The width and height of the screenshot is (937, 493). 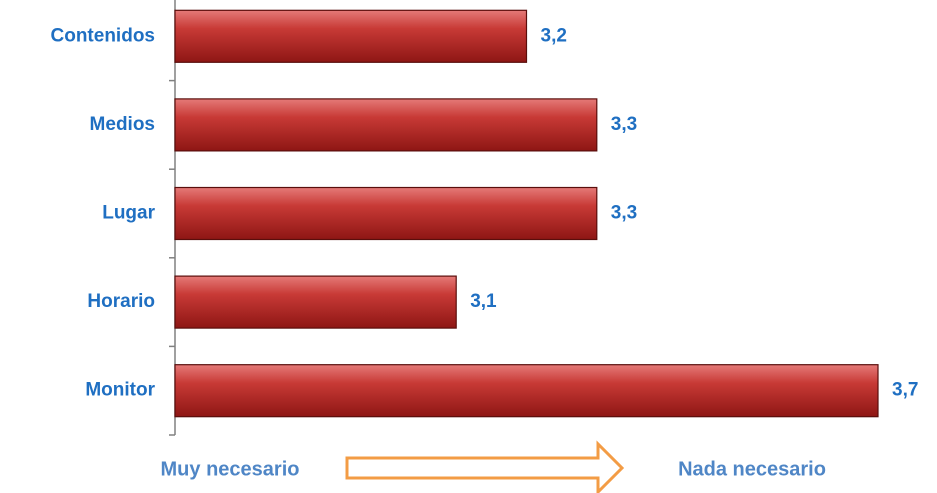 I want to click on axis-label-right: Nada necesario, so click(x=752, y=469).